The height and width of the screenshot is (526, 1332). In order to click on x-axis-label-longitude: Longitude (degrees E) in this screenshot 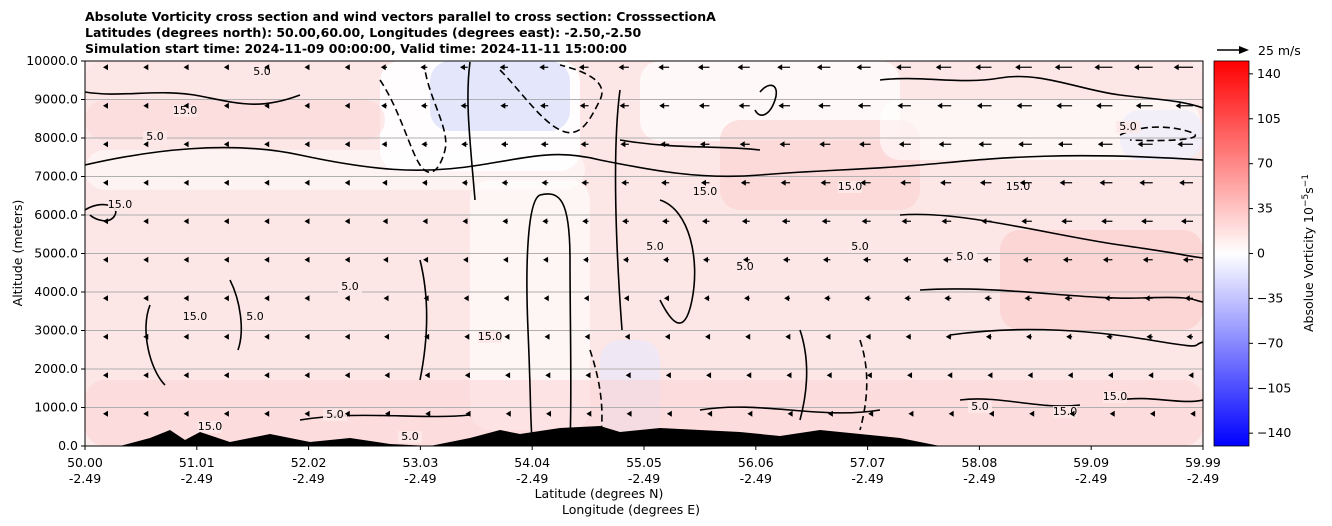, I will do `click(631, 509)`.